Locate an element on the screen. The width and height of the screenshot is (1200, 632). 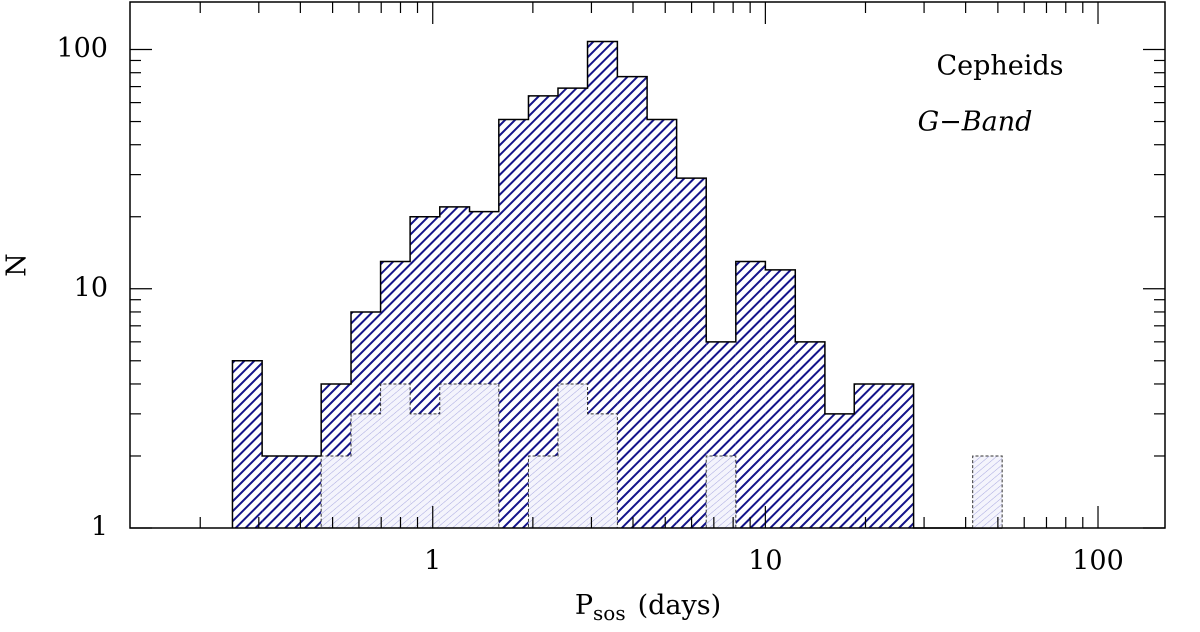
y-tick-label: 10 is located at coordinates (91, 287).